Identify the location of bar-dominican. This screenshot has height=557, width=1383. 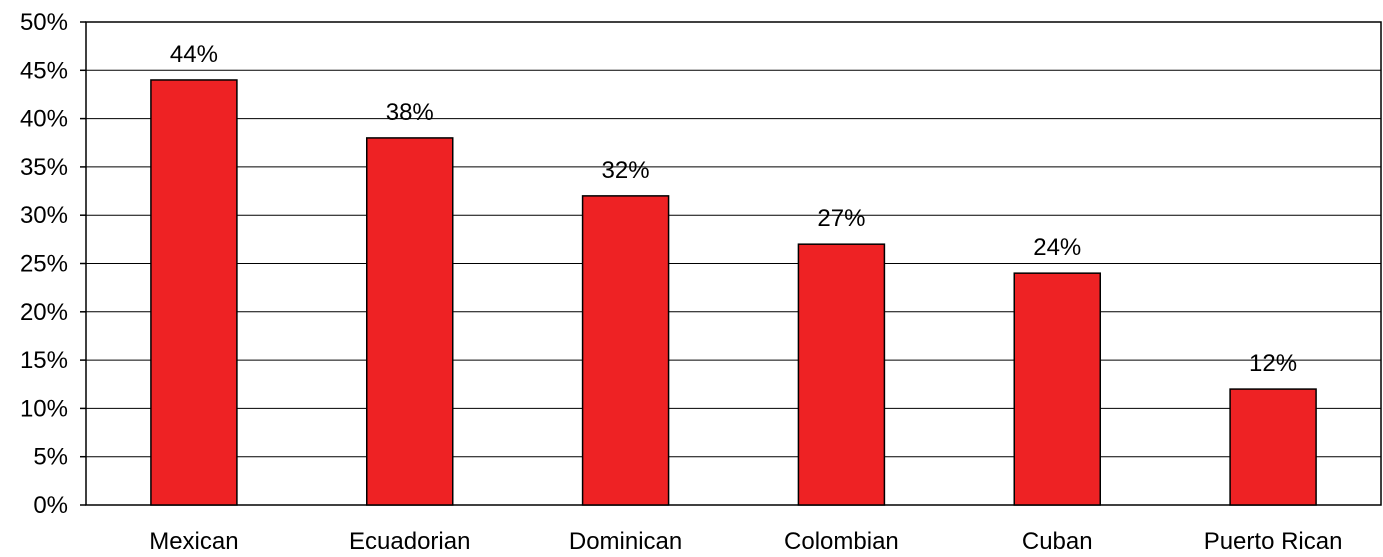
(625, 350).